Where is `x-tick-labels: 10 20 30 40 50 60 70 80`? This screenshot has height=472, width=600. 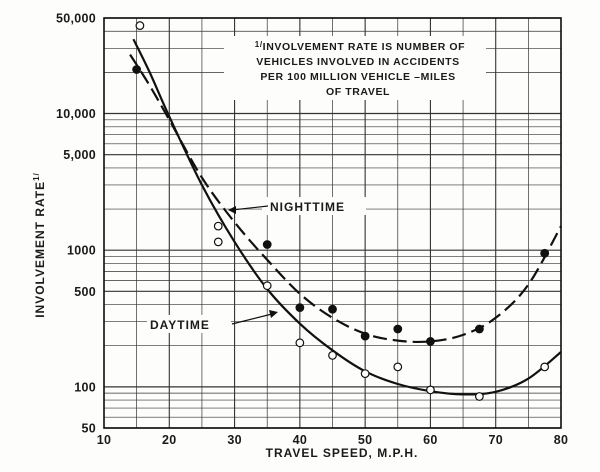
x-tick-labels: 10 20 30 40 50 60 70 80 is located at coordinates (333, 440).